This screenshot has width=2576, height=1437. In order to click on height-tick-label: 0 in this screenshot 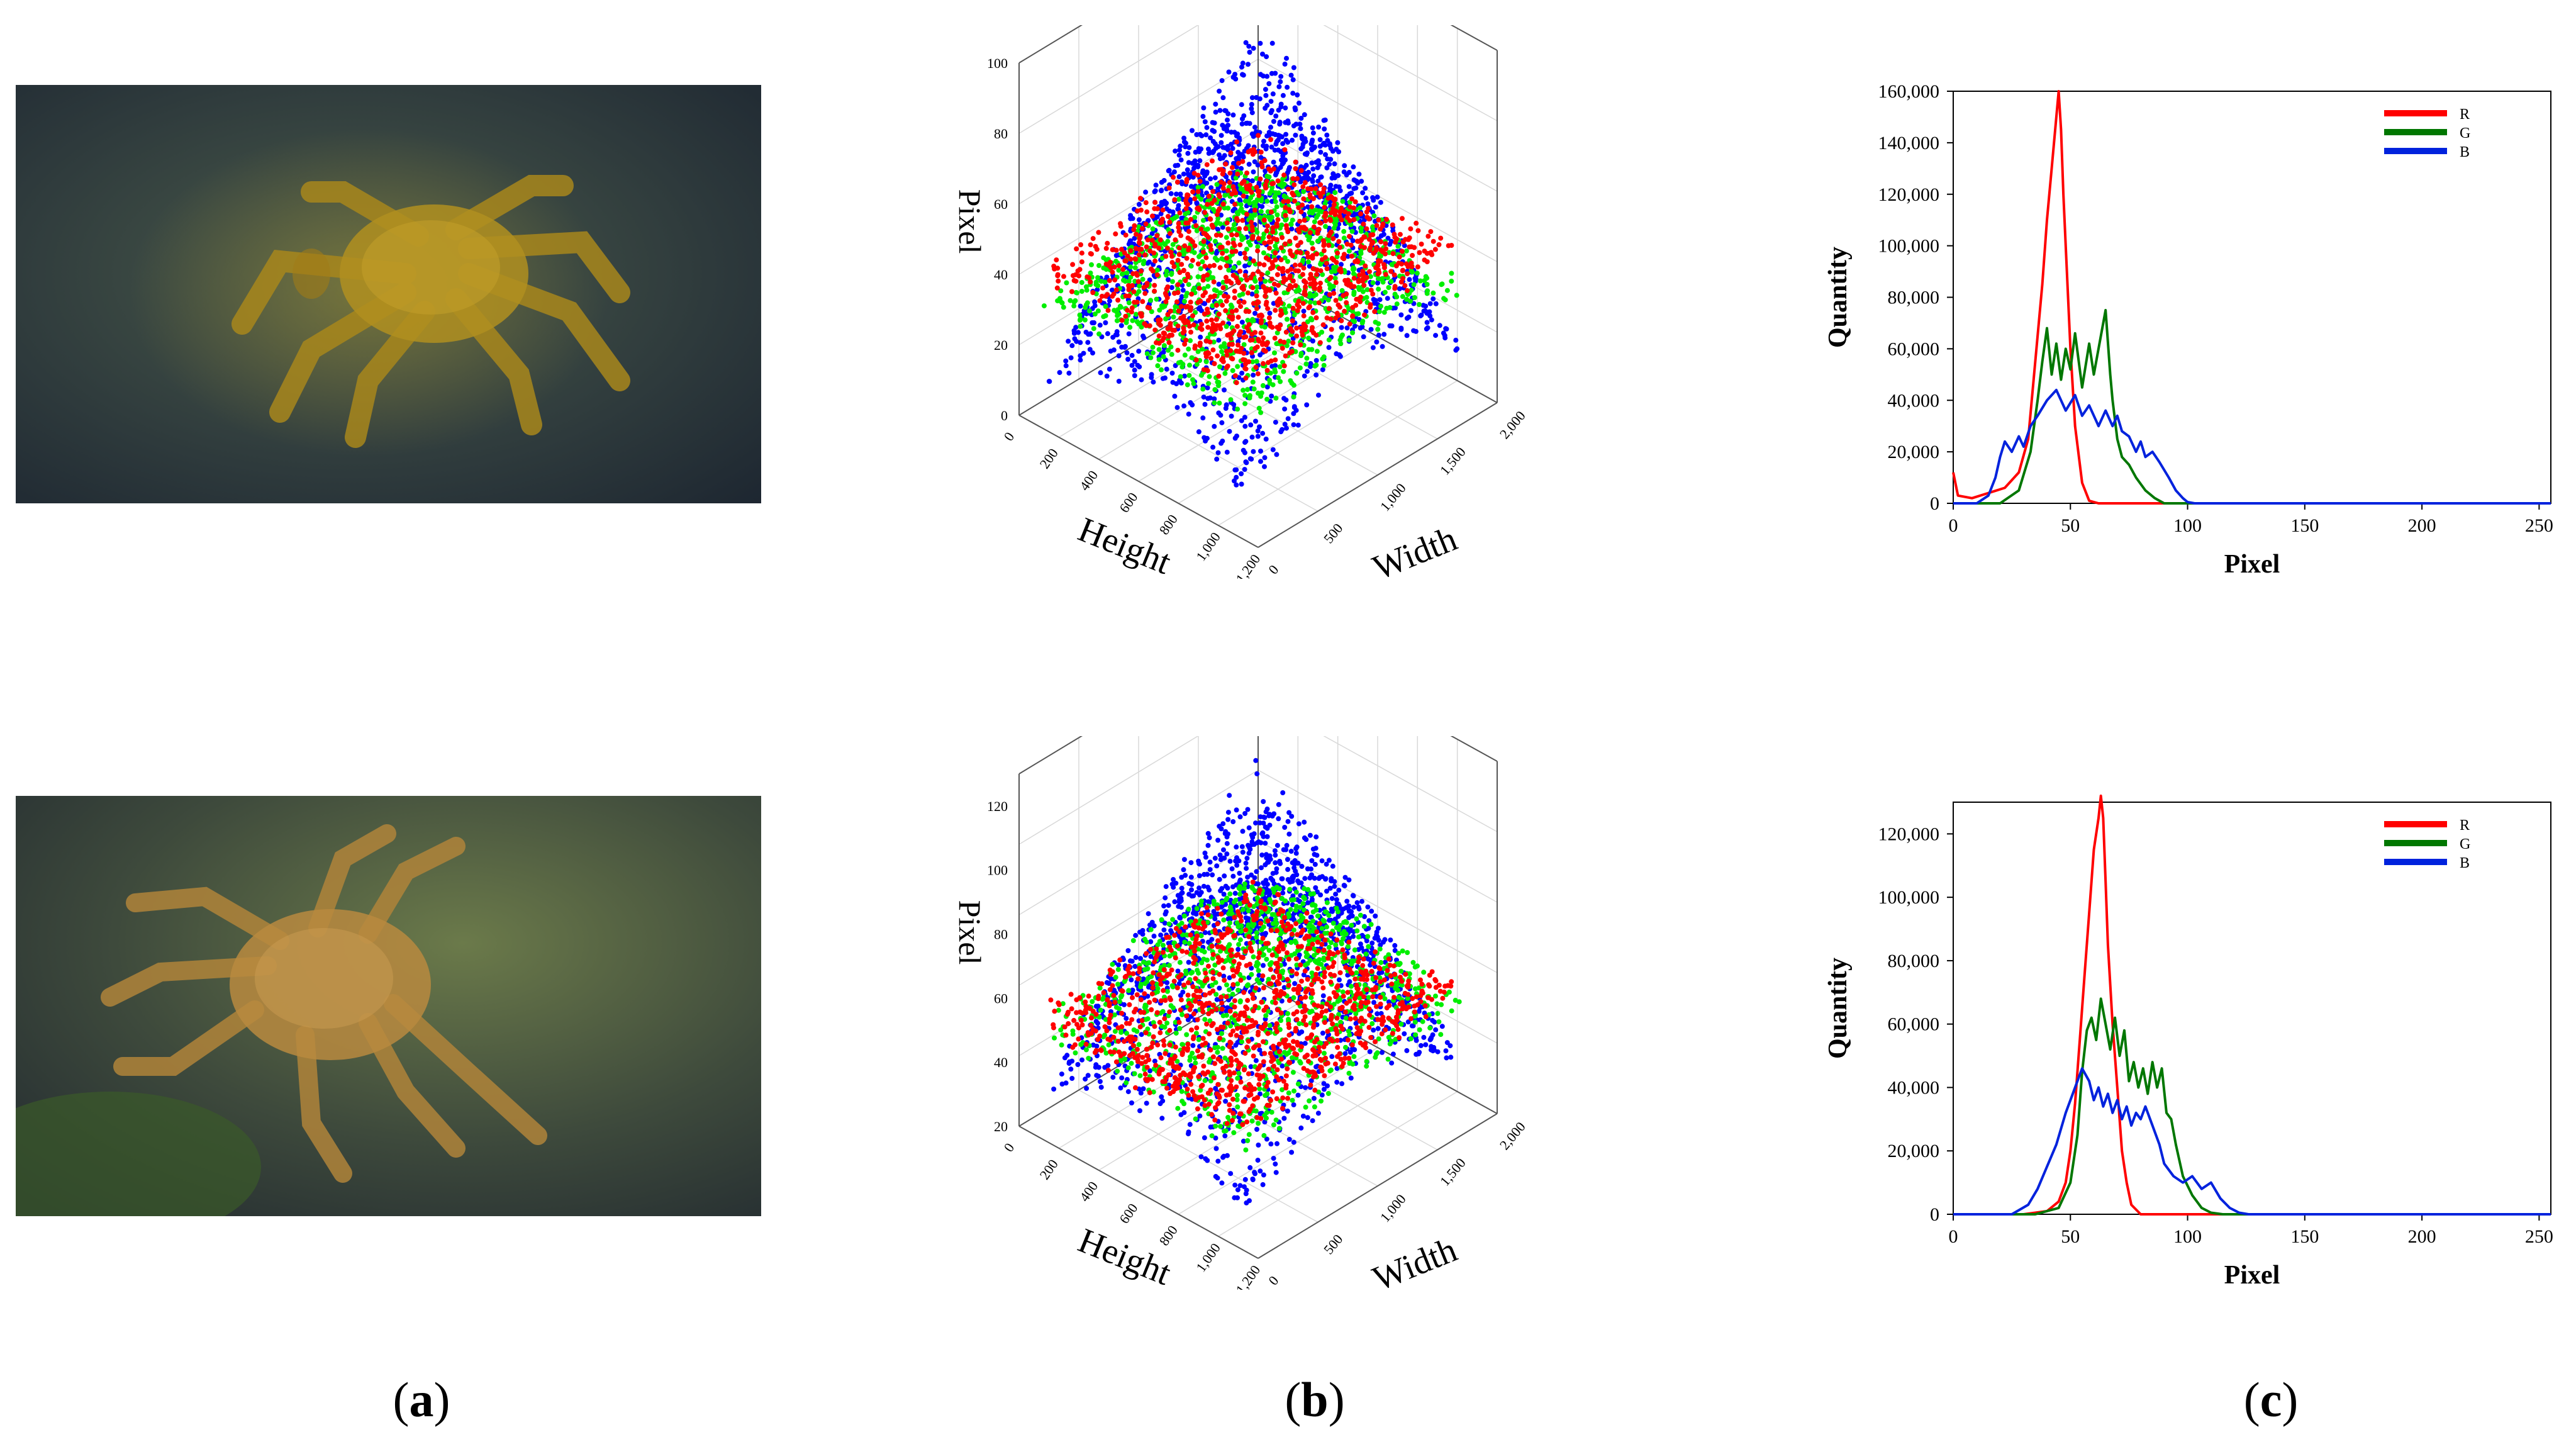, I will do `click(1008, 436)`.